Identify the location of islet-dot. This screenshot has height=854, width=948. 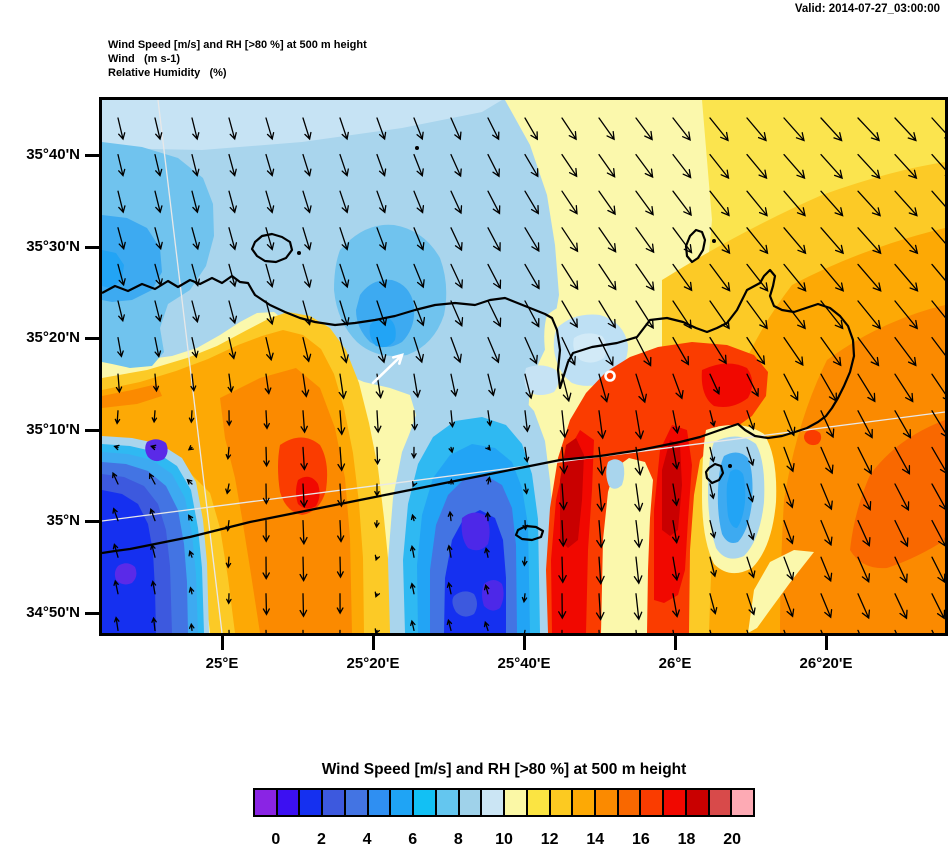
(417, 148).